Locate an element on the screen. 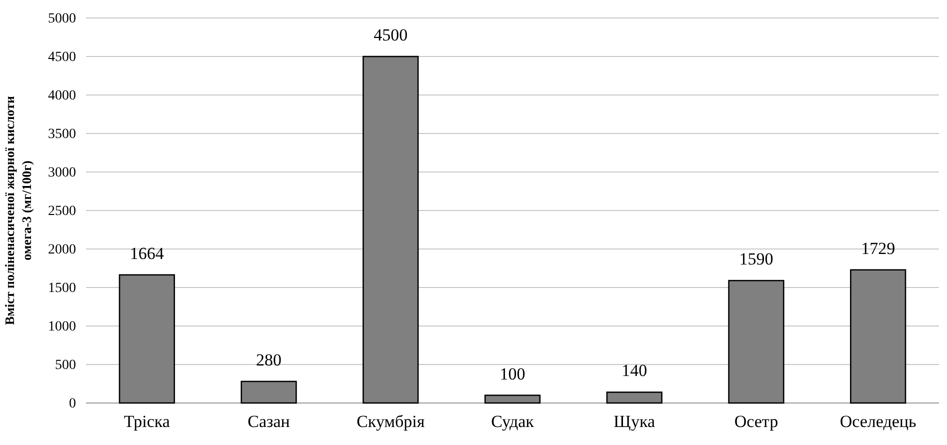 Image resolution: width=947 pixels, height=445 pixels. y-tick-label: 5000 is located at coordinates (62, 18).